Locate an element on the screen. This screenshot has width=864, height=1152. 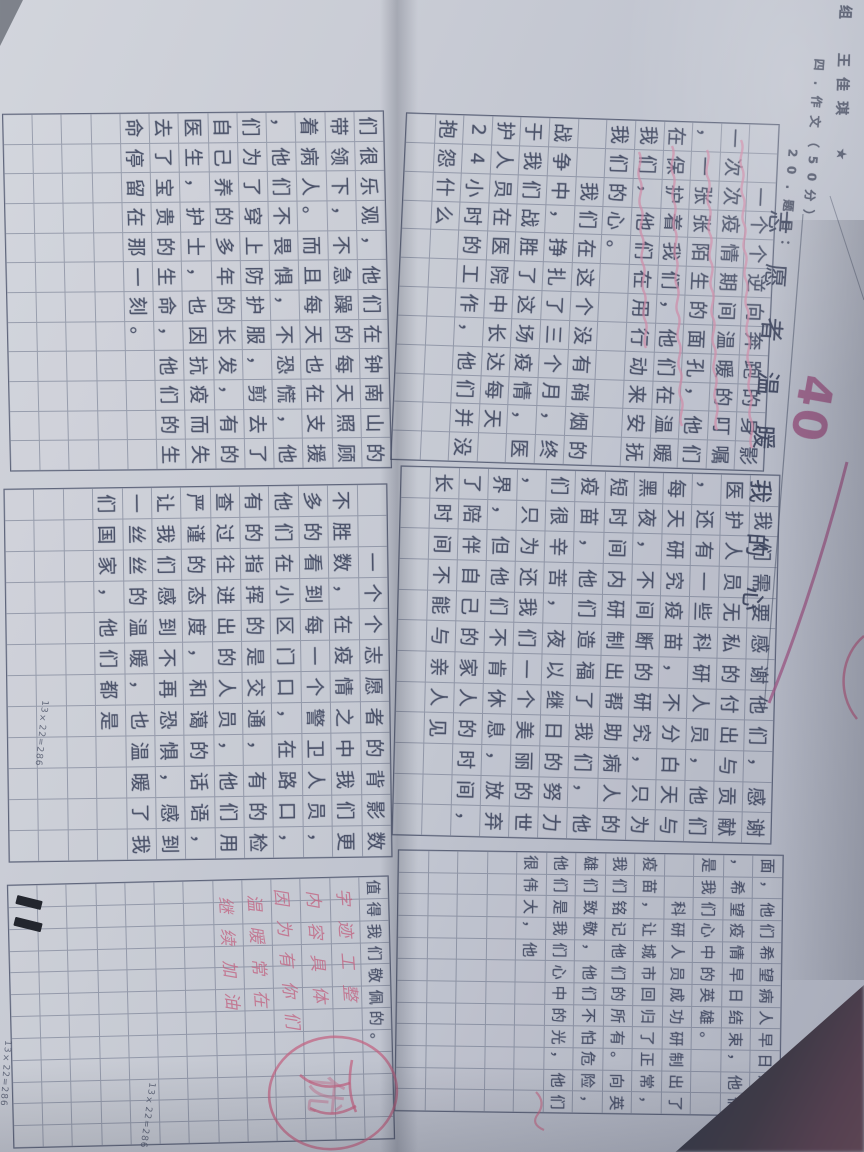
handwritten-character: 情 is located at coordinates (522, 391).